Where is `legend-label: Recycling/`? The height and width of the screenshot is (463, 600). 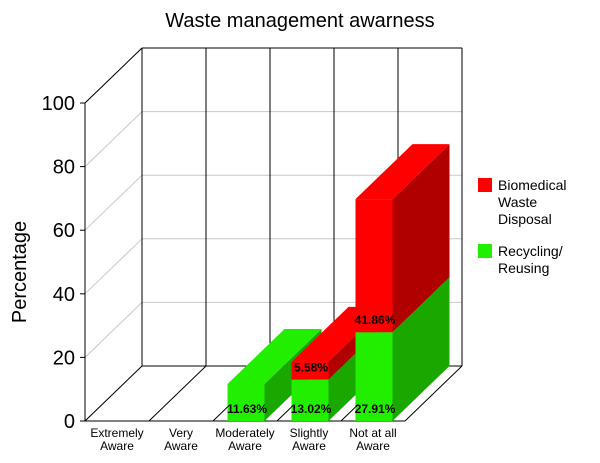 legend-label: Recycling/ is located at coordinates (530, 251).